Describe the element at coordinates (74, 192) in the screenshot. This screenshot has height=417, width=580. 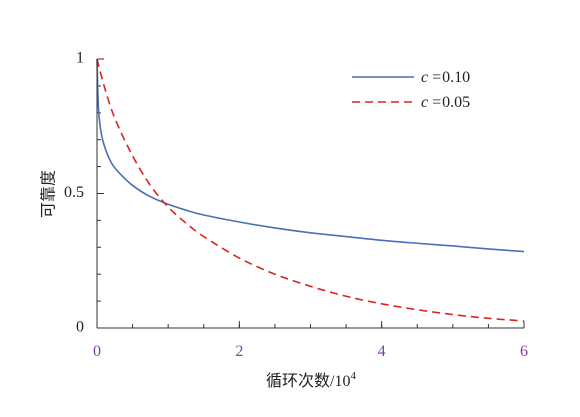
I see `y-tick-label: 0.5` at that location.